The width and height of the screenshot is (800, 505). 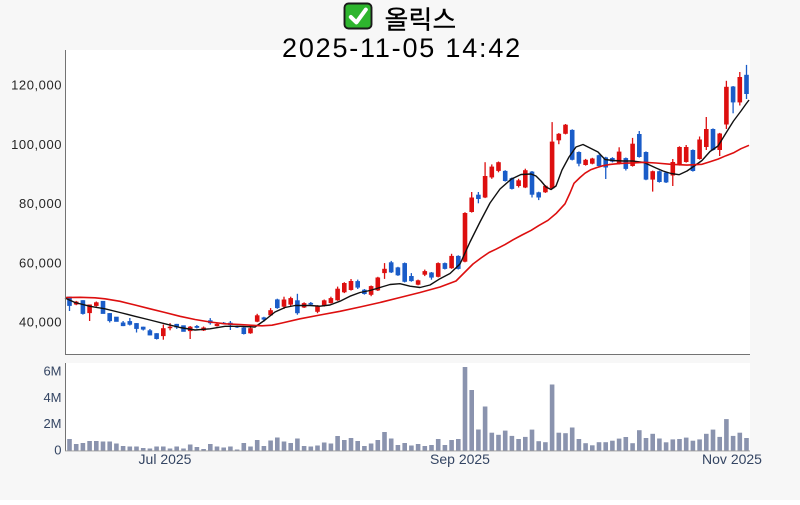 I want to click on svg-text: Nov 2025, so click(x=732, y=459).